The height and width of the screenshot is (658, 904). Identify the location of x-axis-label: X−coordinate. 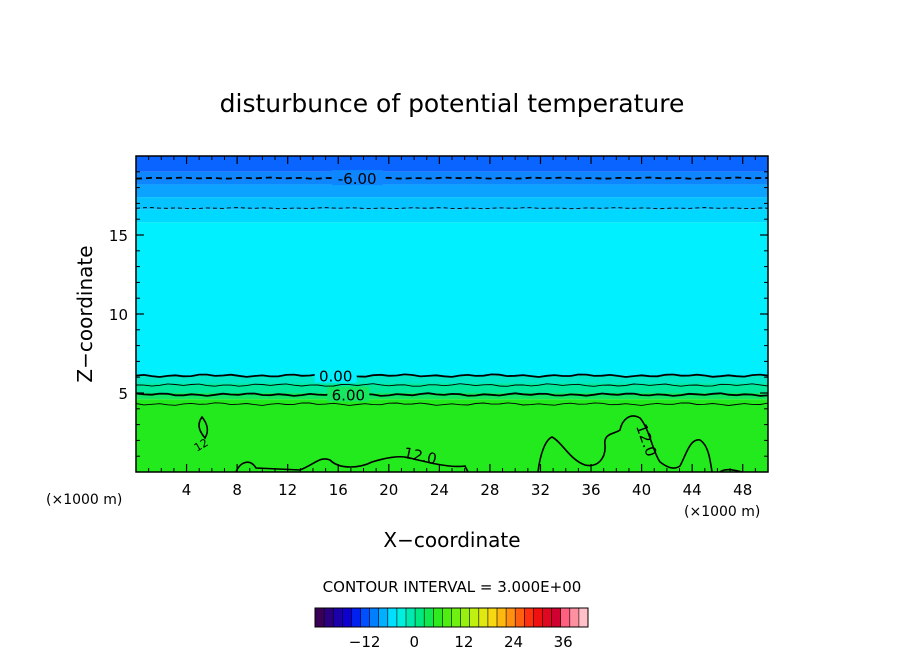
(451, 540).